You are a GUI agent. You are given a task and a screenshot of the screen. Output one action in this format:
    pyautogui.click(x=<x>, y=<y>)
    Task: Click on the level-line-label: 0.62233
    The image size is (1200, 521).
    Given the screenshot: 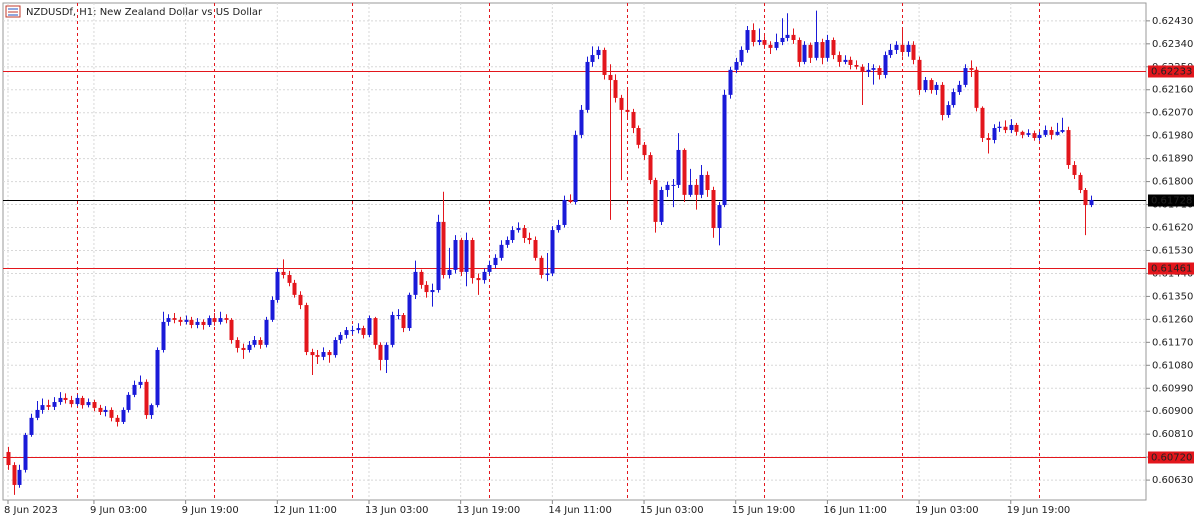 What is the action you would take?
    pyautogui.click(x=1171, y=72)
    